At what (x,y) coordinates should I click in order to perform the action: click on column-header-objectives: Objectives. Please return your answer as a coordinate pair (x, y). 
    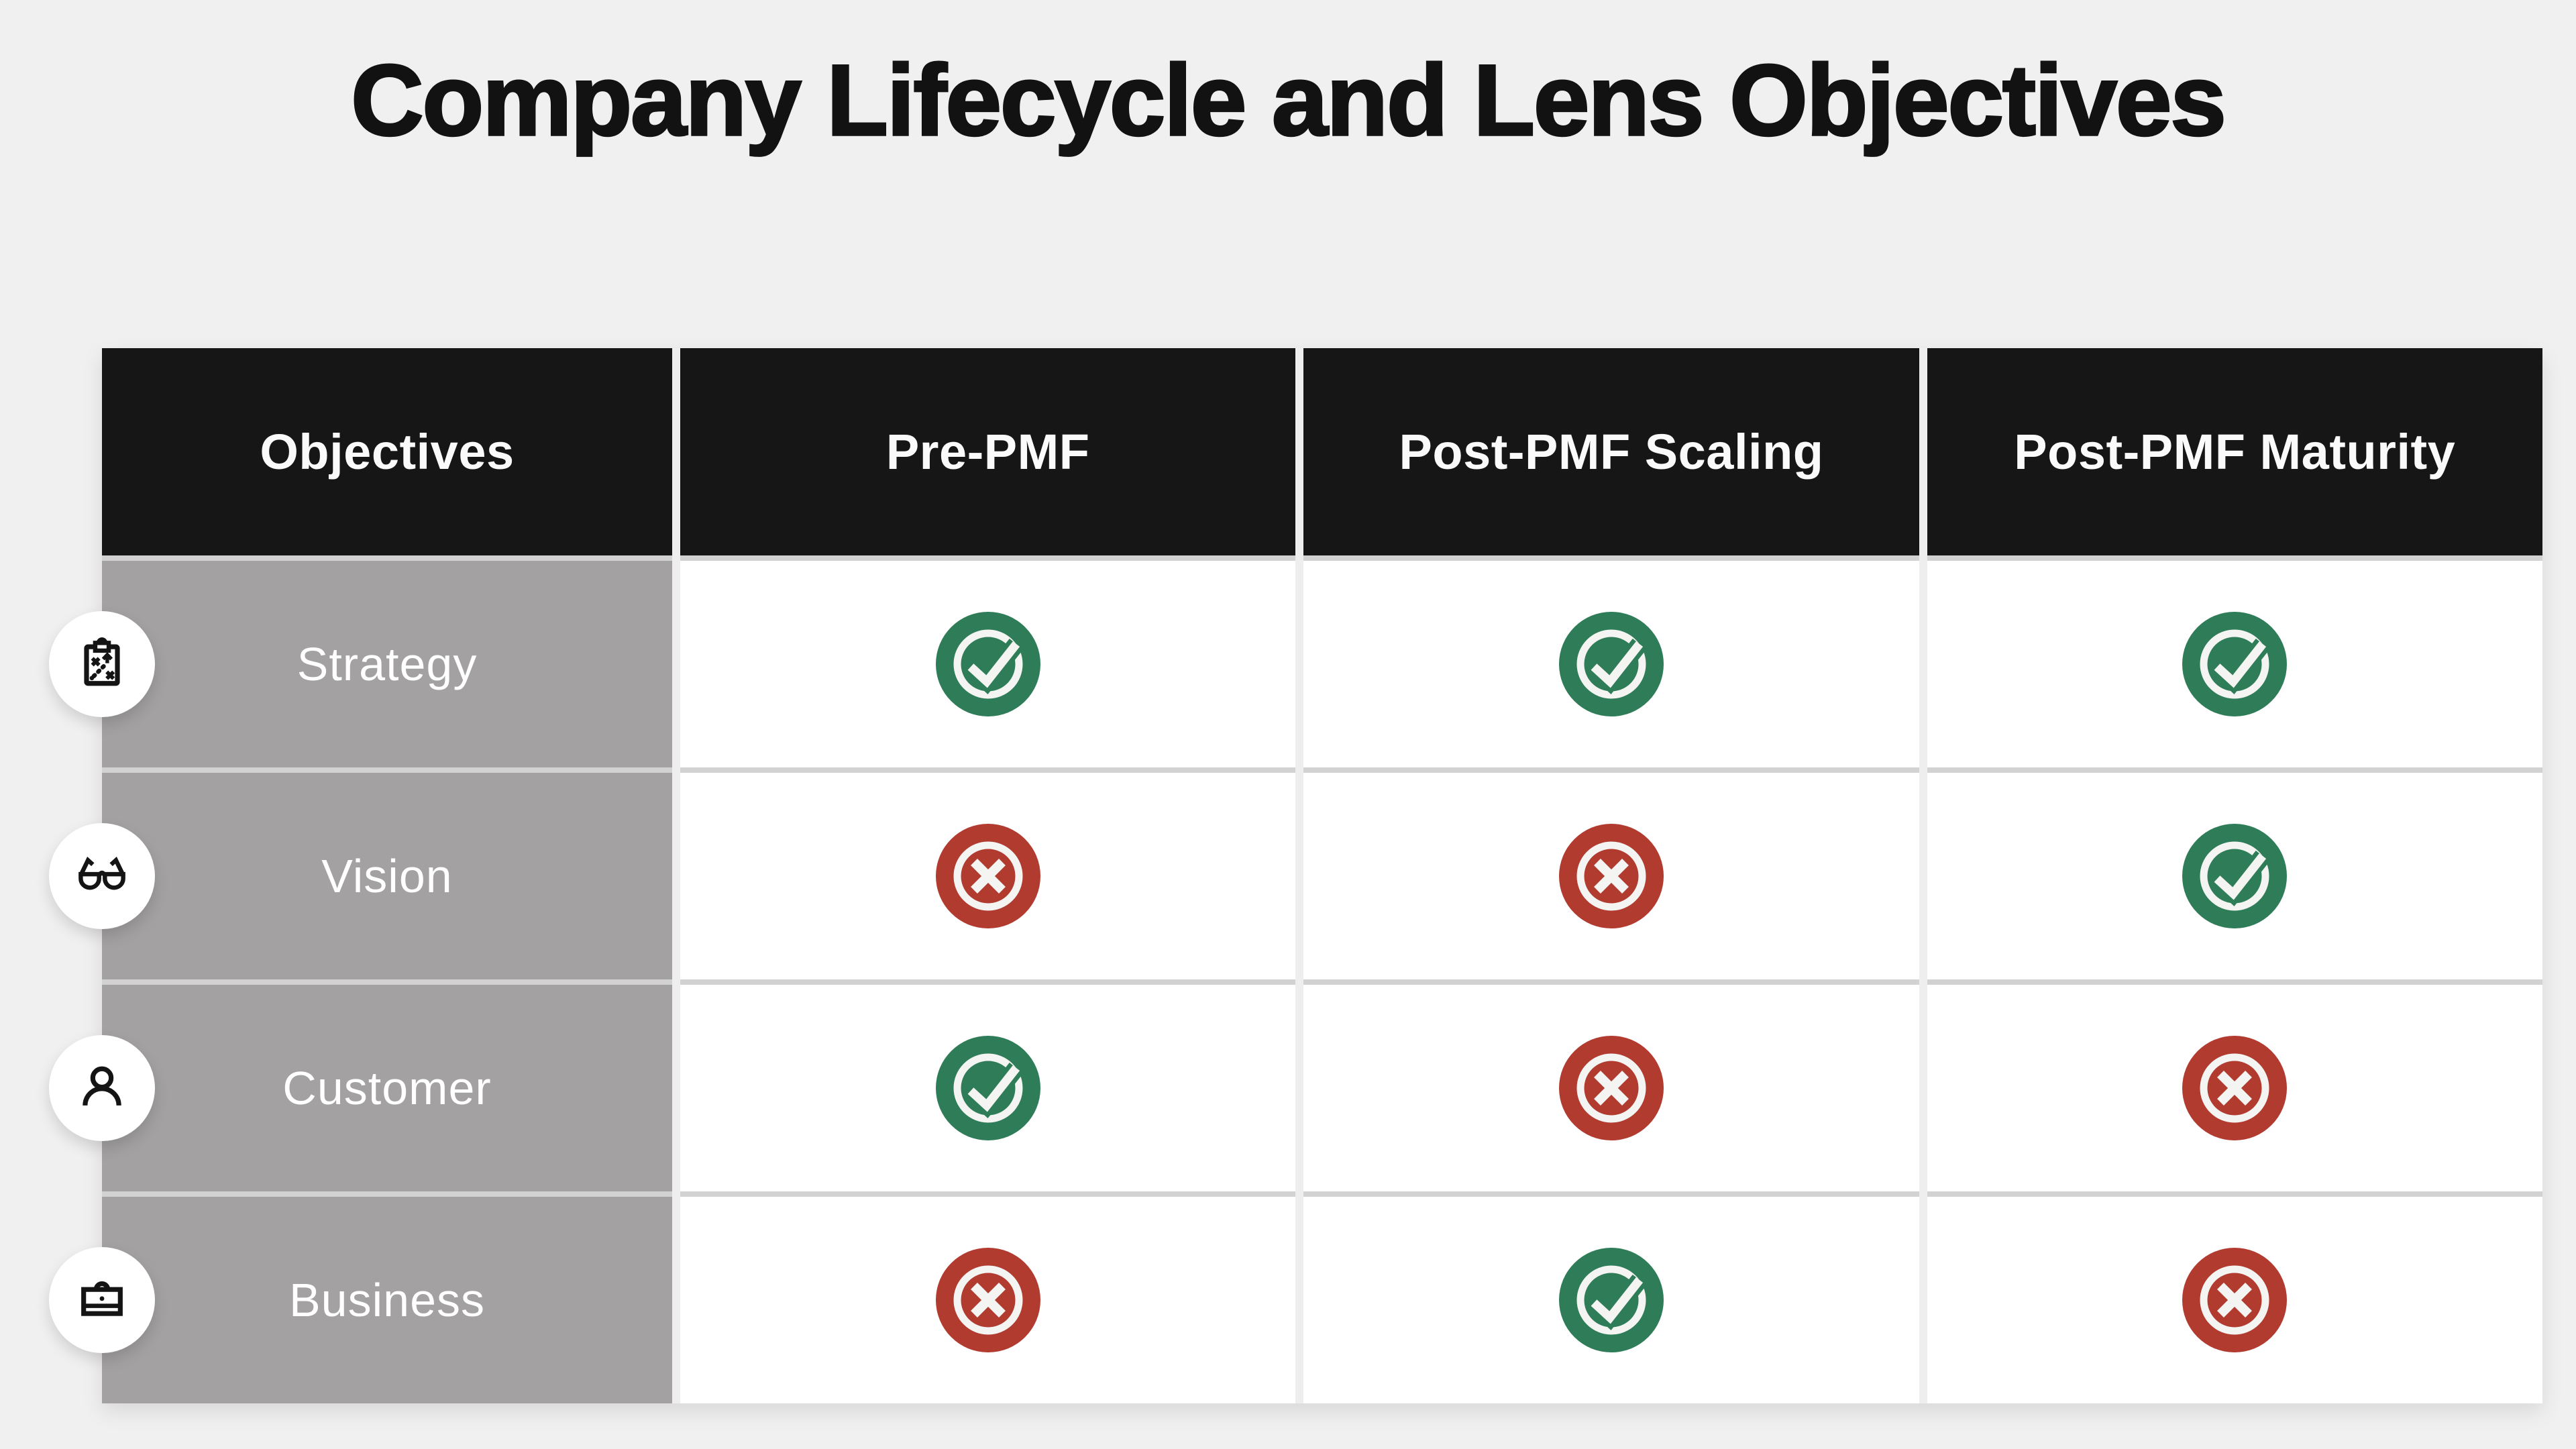
    Looking at the image, I should click on (387, 451).